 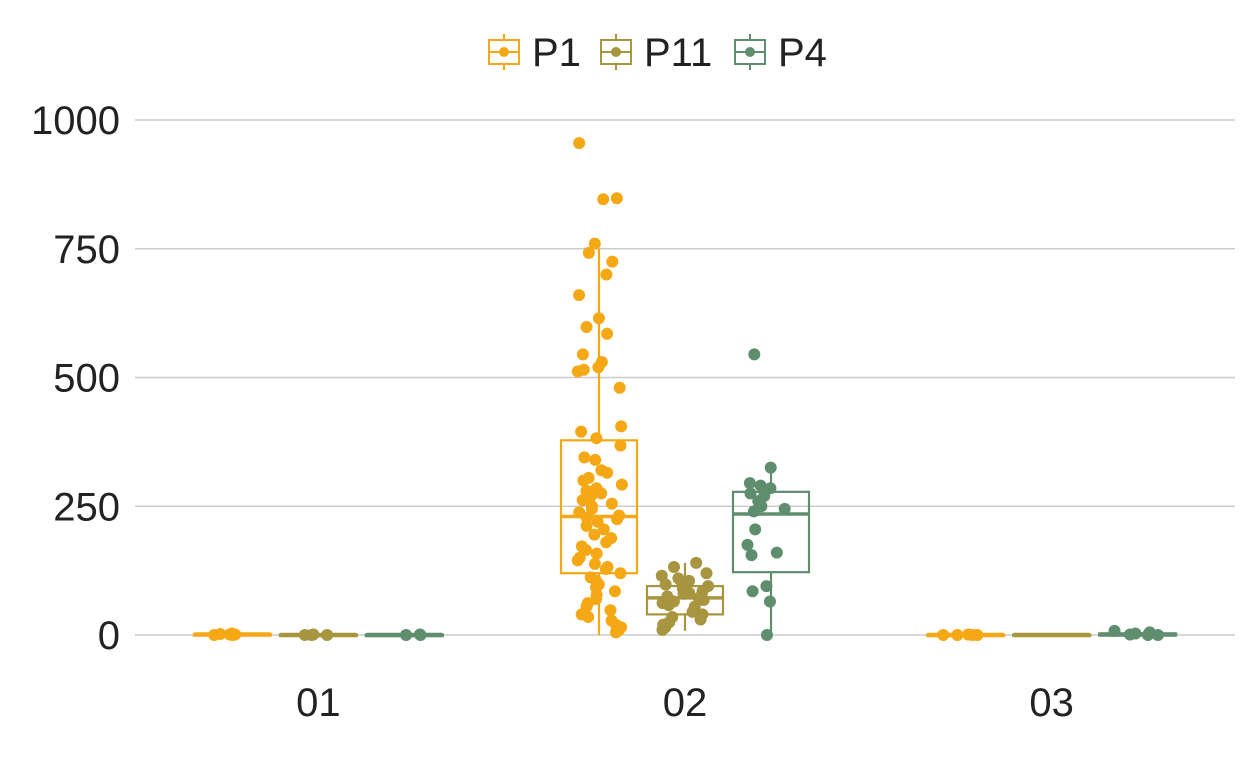 I want to click on legend-item: P1, so click(x=534, y=53).